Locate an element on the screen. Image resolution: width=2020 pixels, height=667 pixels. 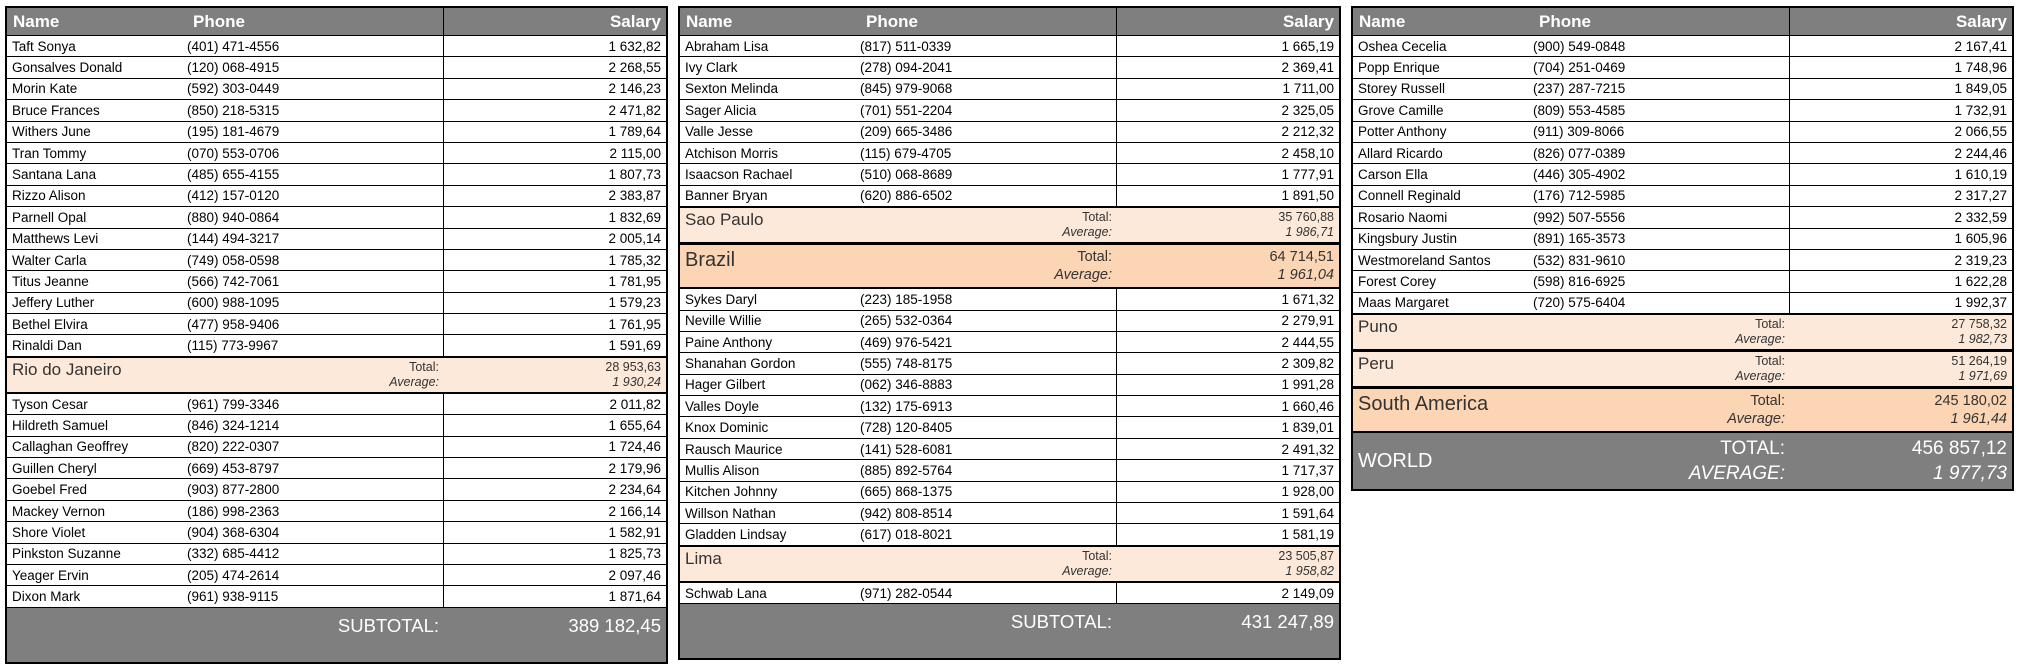
average-value: 1 986,71 is located at coordinates (1309, 232).